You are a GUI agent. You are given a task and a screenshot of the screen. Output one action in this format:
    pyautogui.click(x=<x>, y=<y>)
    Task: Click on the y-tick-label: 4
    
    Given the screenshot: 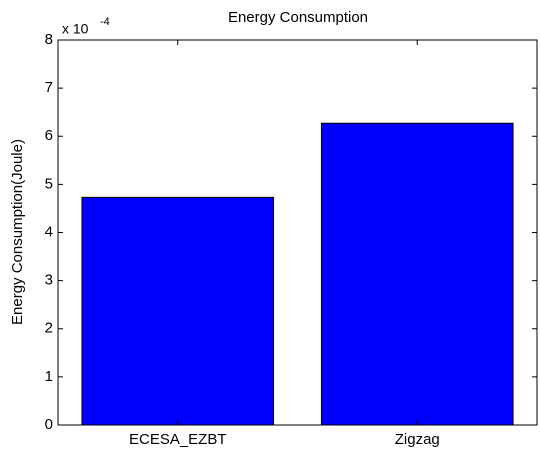 What is the action you would take?
    pyautogui.click(x=49, y=231)
    